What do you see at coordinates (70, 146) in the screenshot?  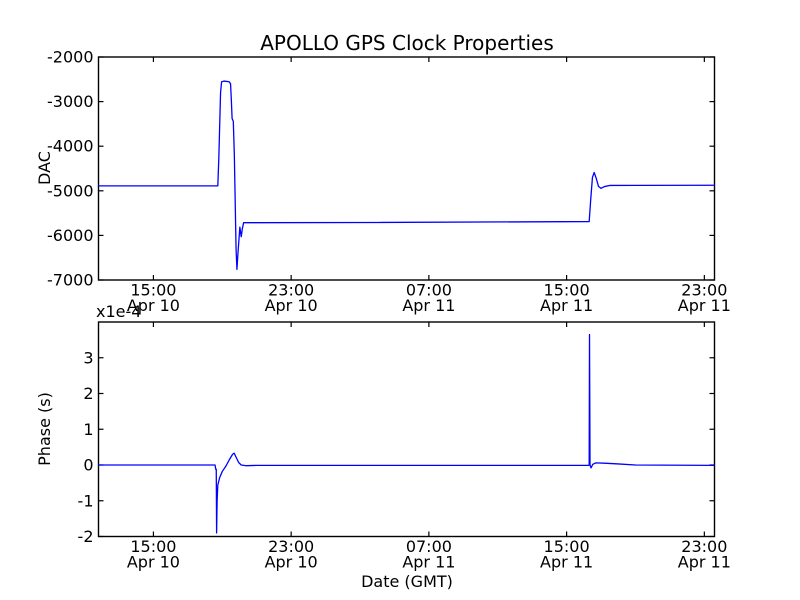 I see `top-plot-y-tick-label: -4000` at bounding box center [70, 146].